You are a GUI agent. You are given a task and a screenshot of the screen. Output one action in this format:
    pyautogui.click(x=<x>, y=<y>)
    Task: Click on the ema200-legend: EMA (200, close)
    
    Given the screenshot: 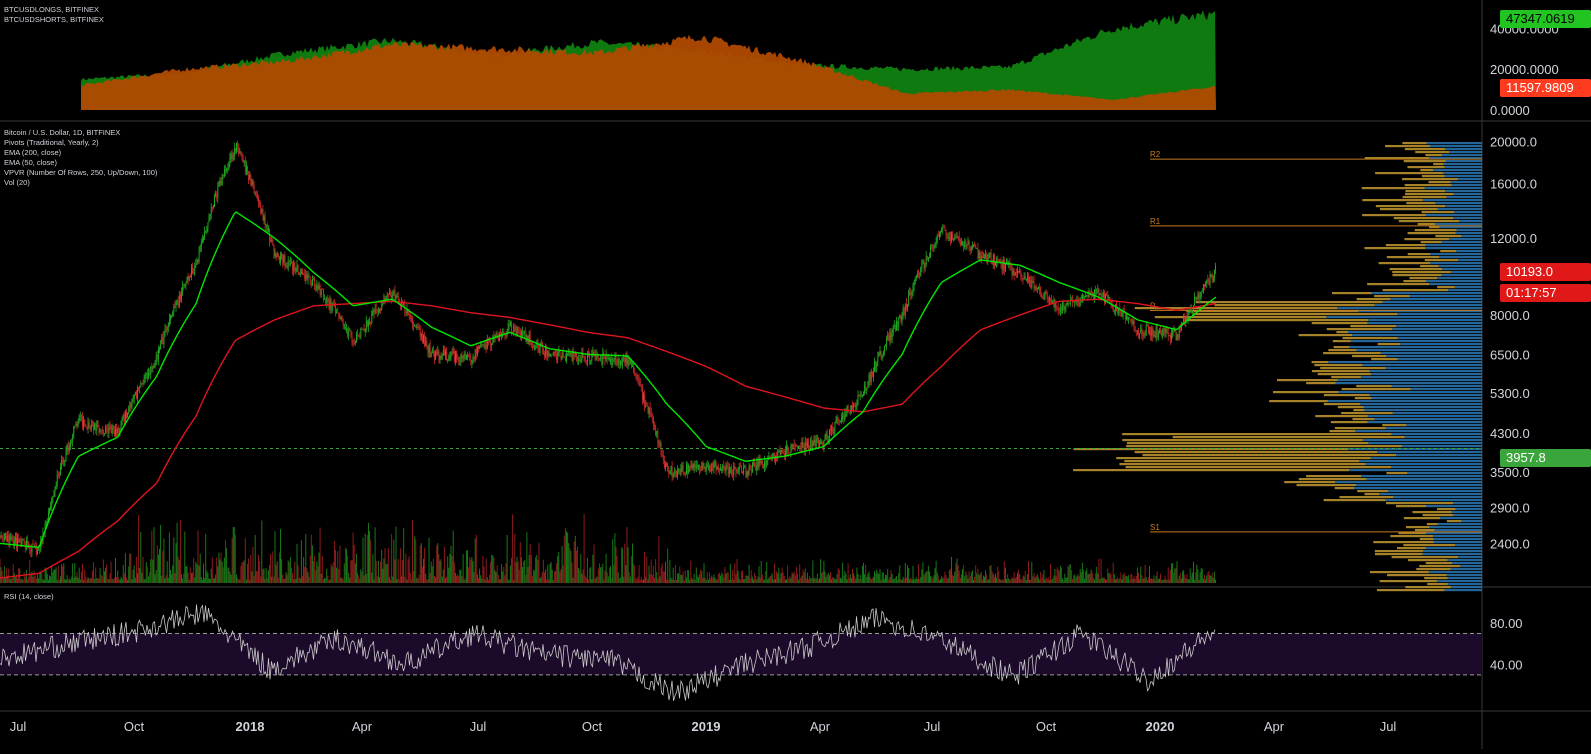 What is the action you would take?
    pyautogui.click(x=32, y=153)
    